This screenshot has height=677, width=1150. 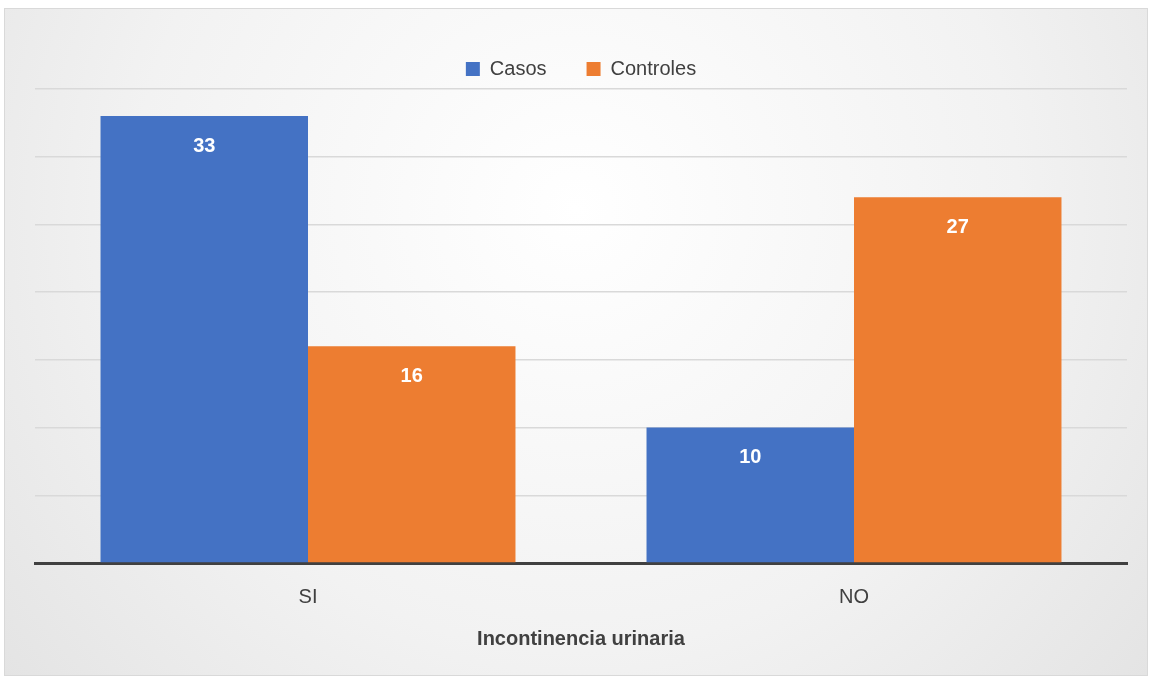 I want to click on legend-label: Controles, so click(x=653, y=67).